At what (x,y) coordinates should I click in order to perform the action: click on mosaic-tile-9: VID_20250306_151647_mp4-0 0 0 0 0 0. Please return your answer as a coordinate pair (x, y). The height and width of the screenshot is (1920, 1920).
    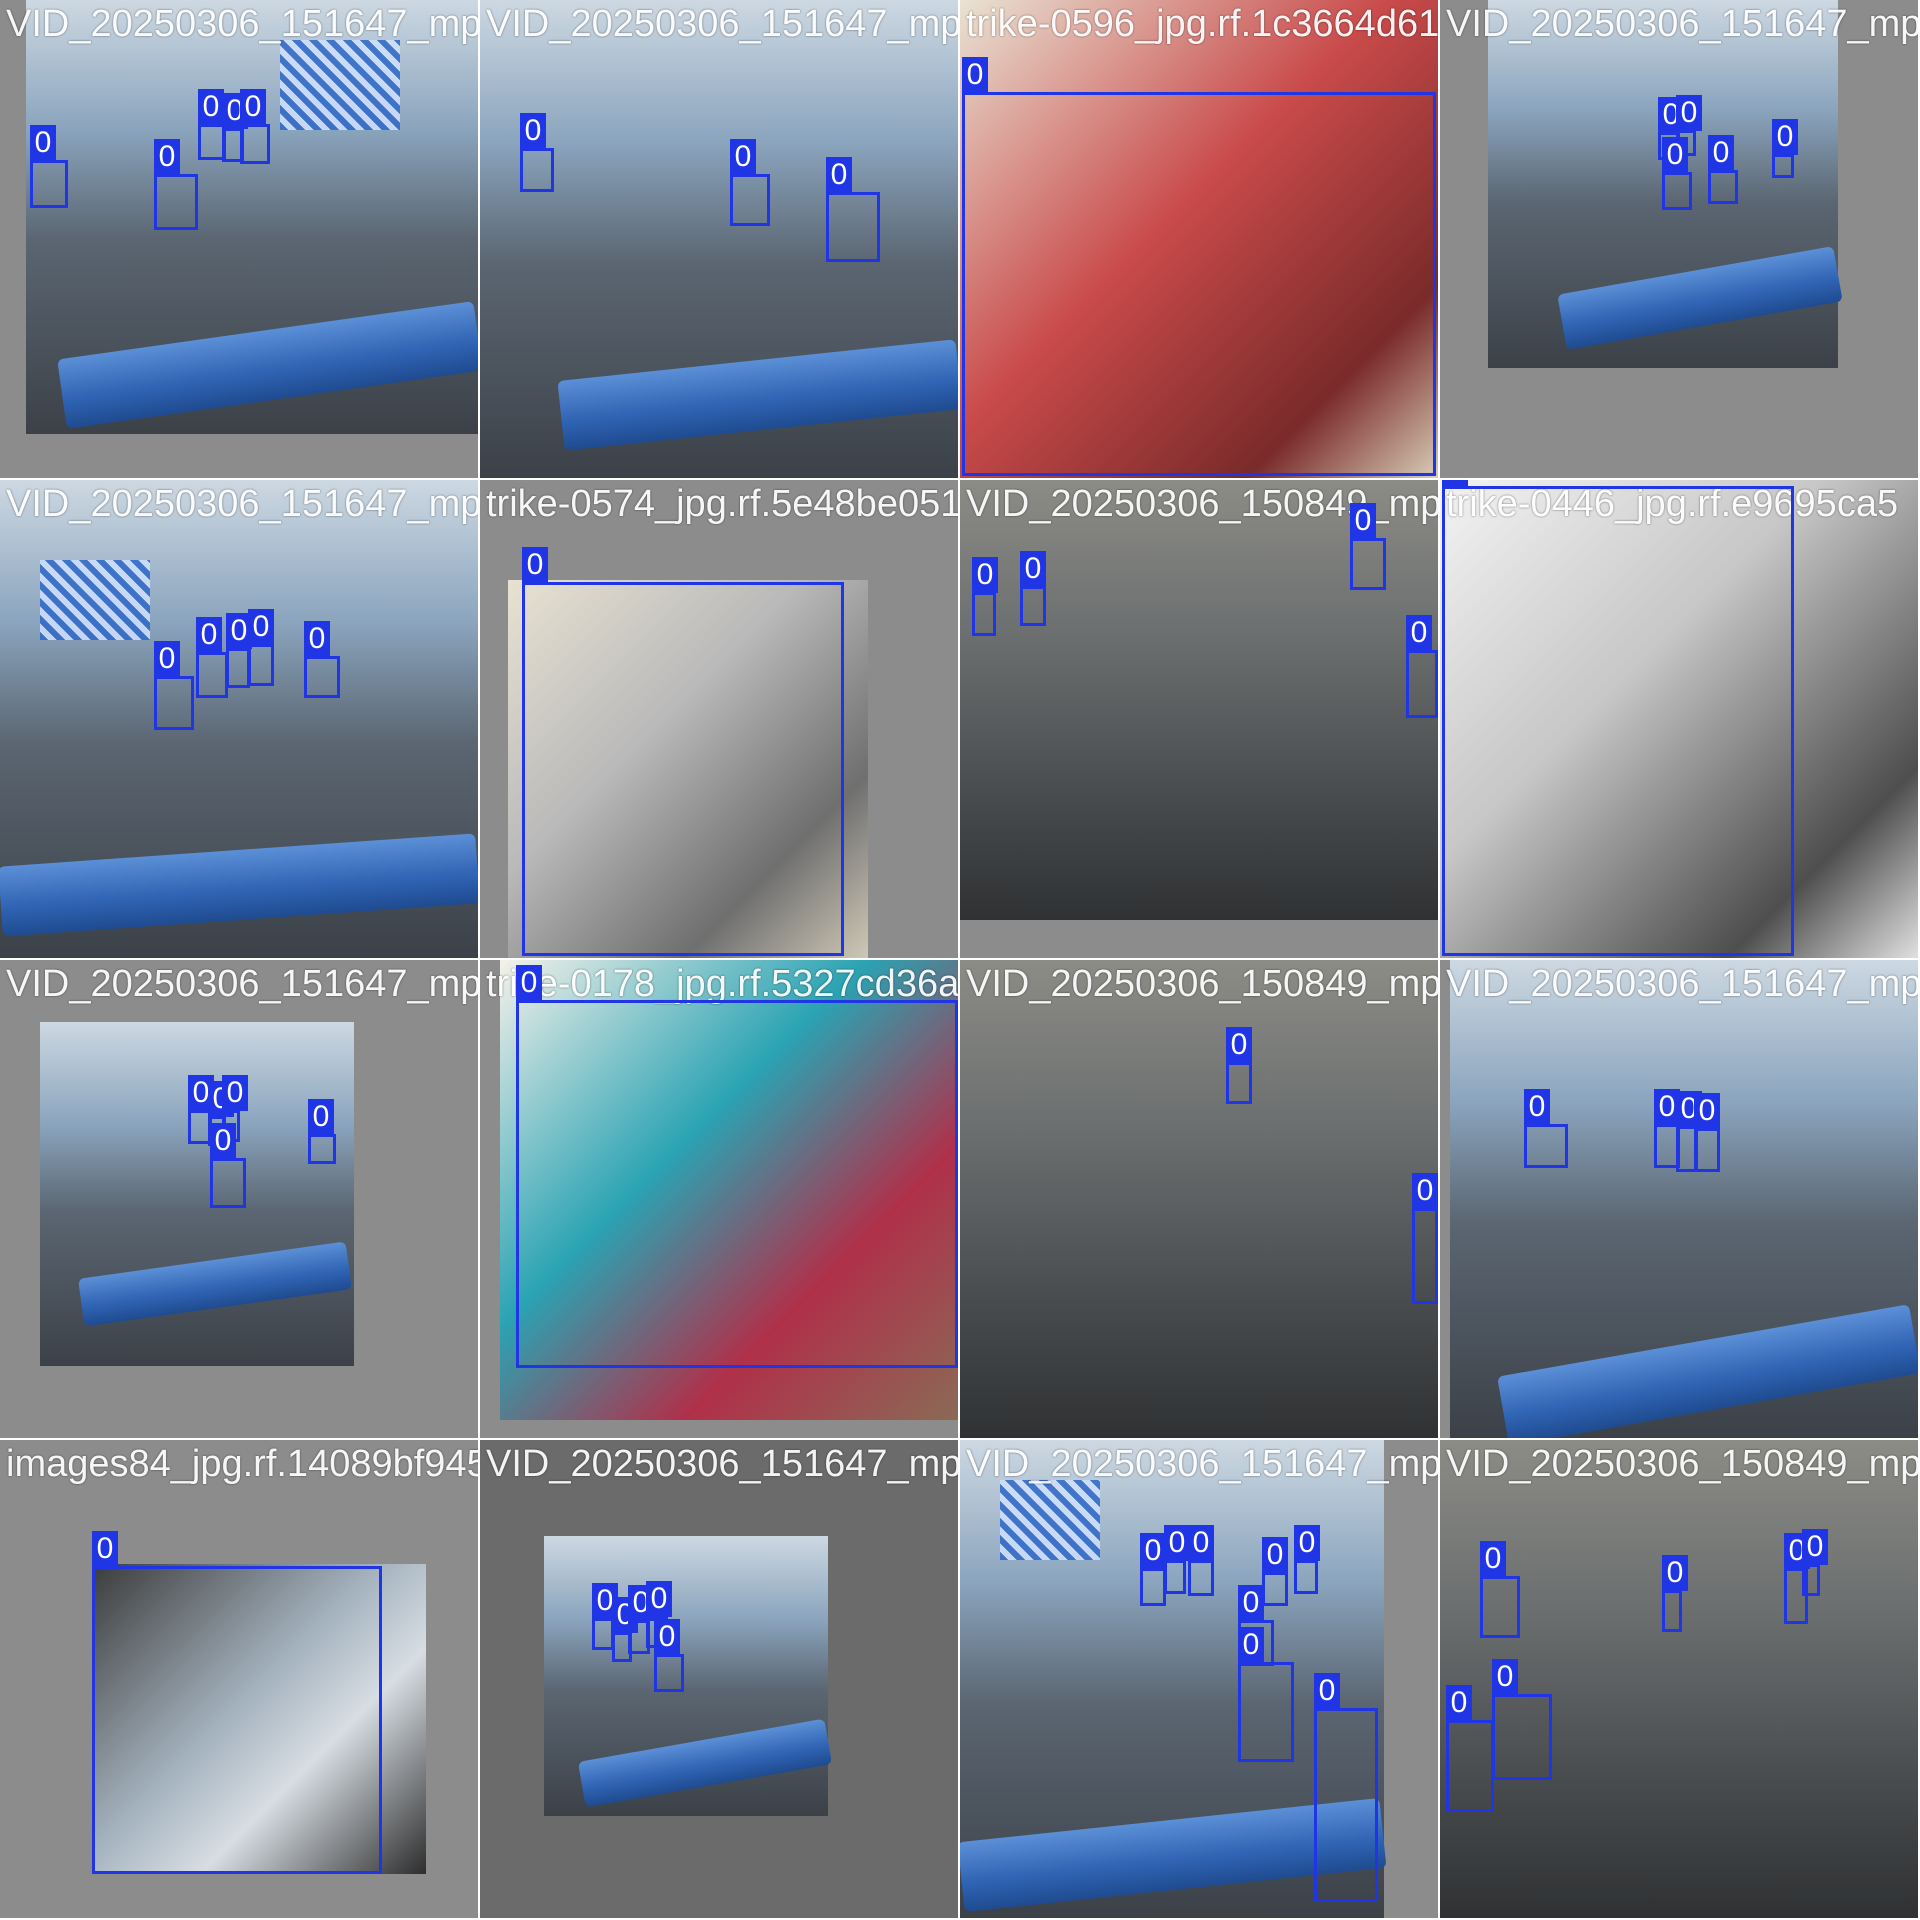
    Looking at the image, I should click on (239, 1199).